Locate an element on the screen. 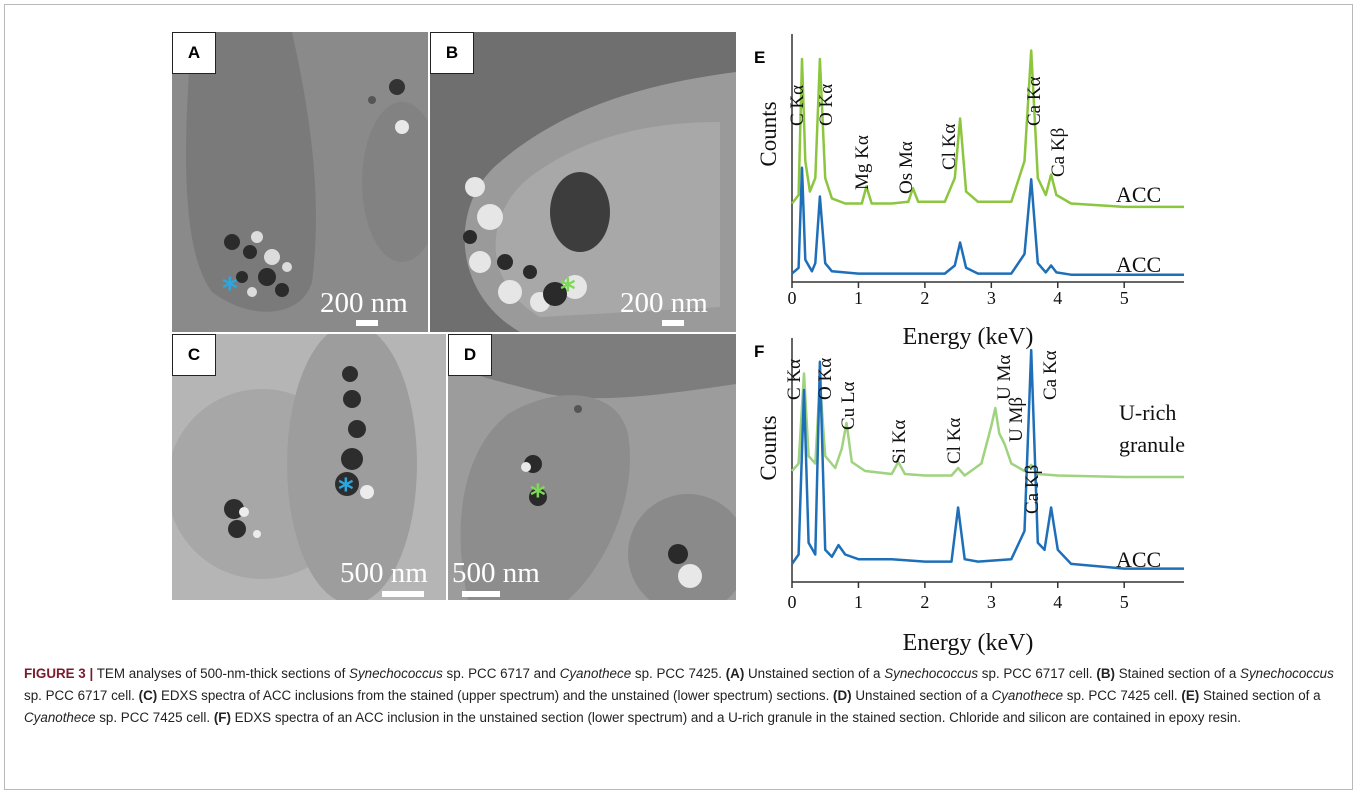 The width and height of the screenshot is (1357, 794). tem-image-a is located at coordinates (300, 182).